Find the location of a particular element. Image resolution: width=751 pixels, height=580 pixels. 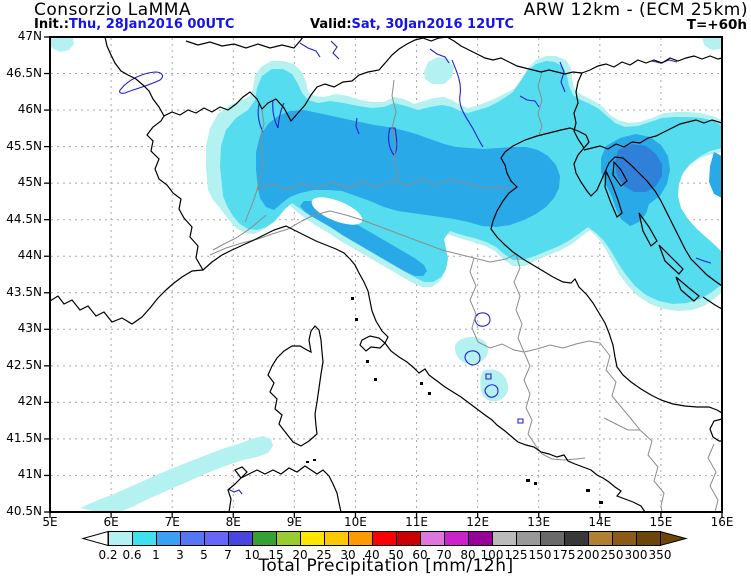

valid-time: Valid:Sat, 30Jan2016 12UTC is located at coordinates (412, 24).